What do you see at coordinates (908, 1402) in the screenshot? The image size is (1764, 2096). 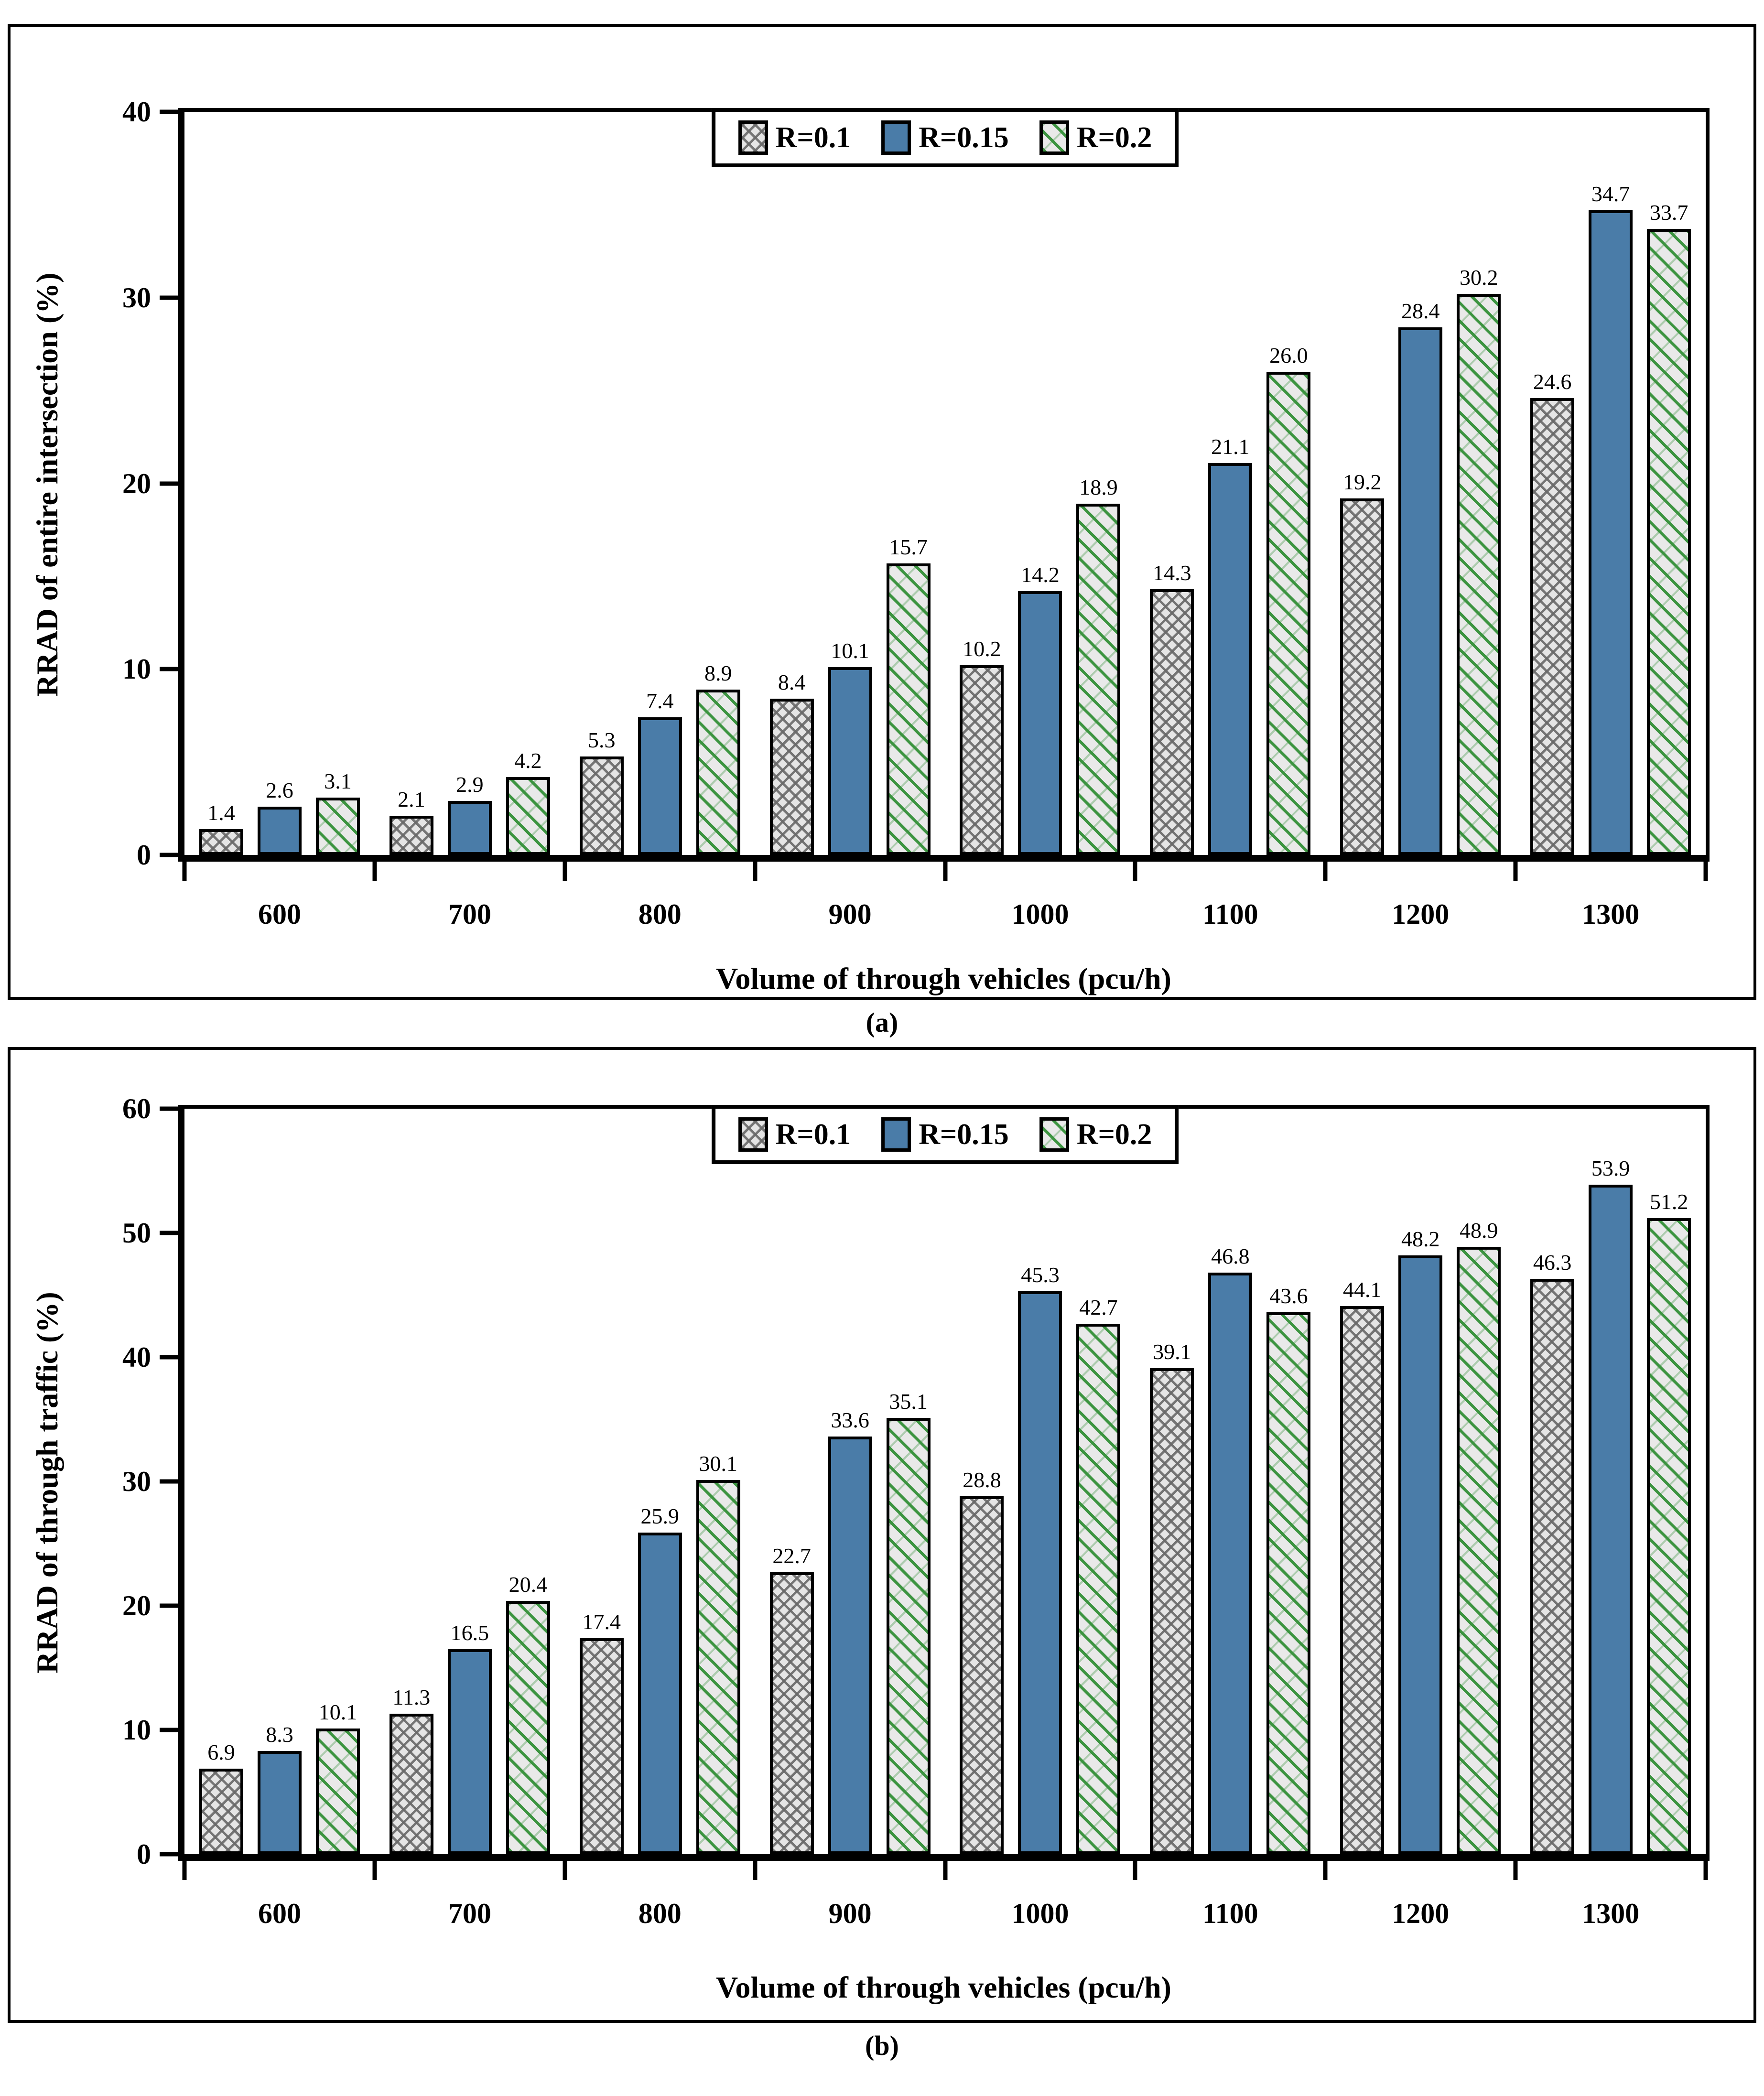 I see `bar-value-label: 35.1` at bounding box center [908, 1402].